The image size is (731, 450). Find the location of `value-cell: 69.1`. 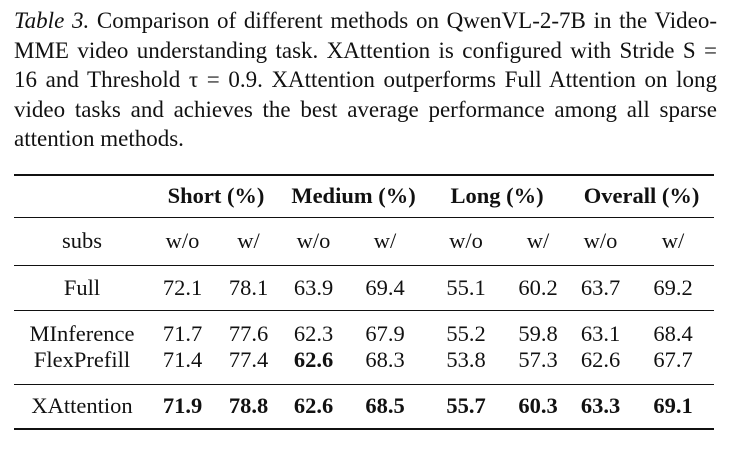

value-cell: 69.1 is located at coordinates (673, 406).